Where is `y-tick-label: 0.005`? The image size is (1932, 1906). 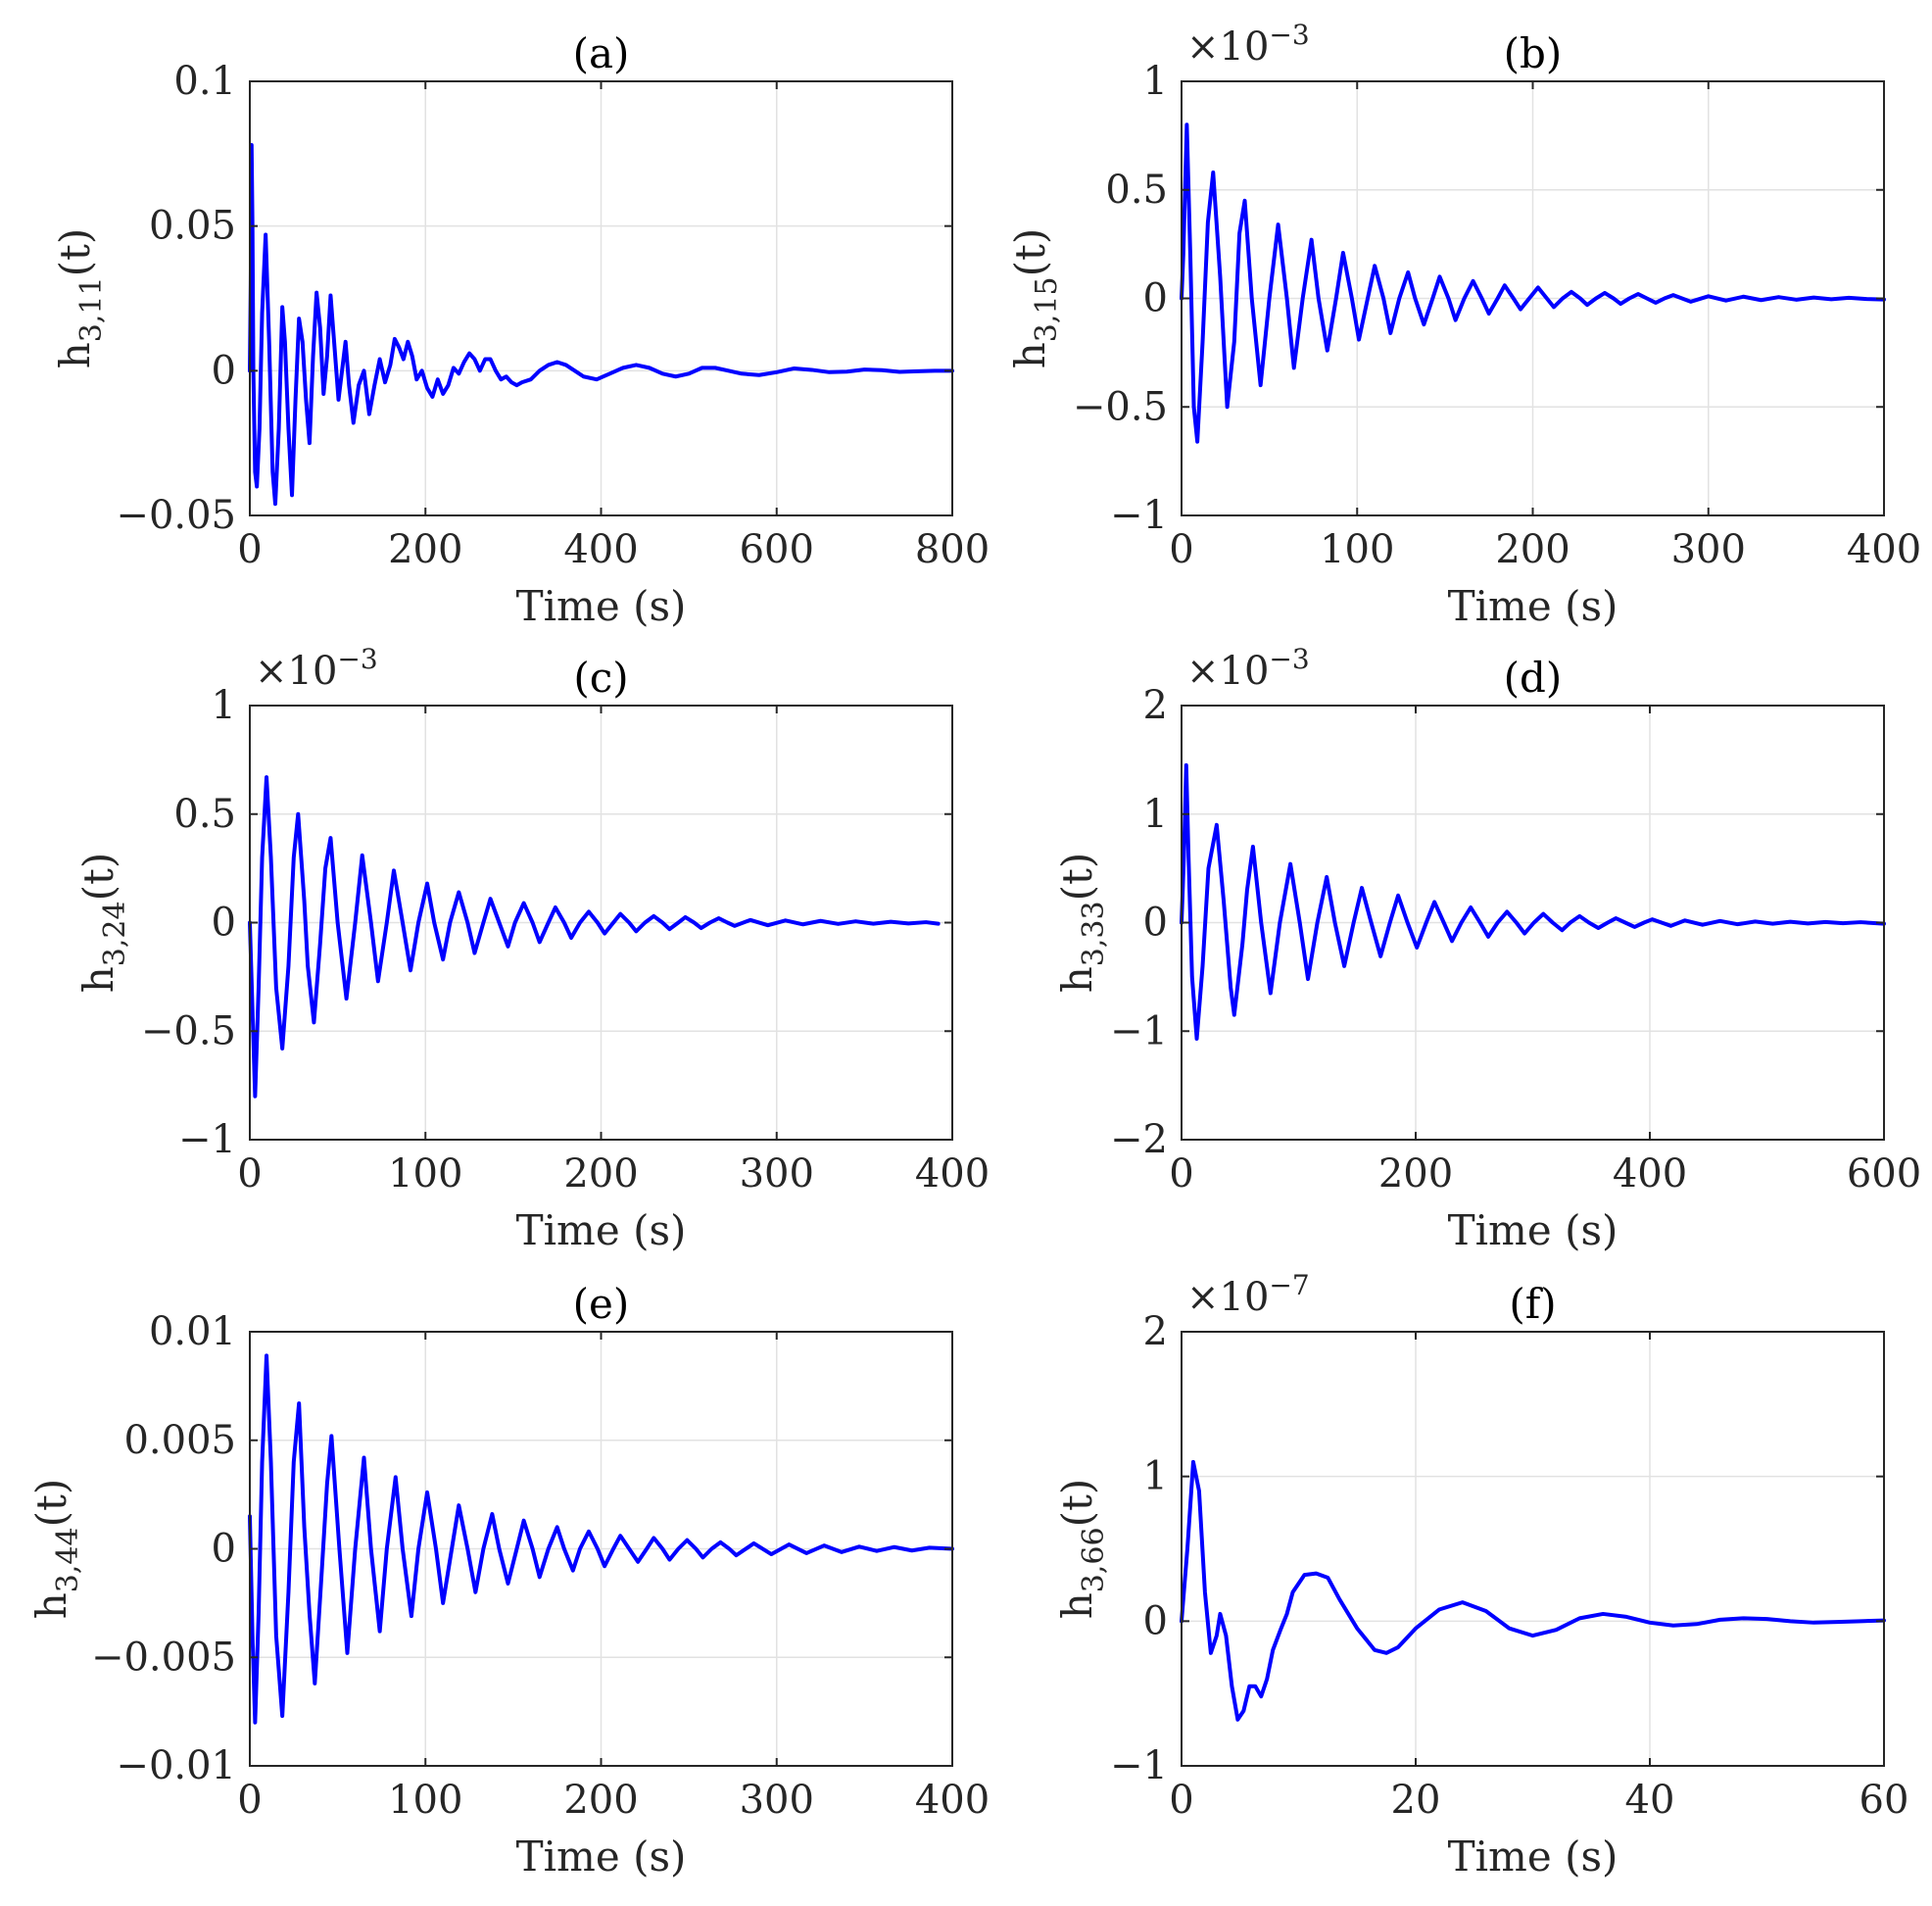 y-tick-label: 0.005 is located at coordinates (179, 1440).